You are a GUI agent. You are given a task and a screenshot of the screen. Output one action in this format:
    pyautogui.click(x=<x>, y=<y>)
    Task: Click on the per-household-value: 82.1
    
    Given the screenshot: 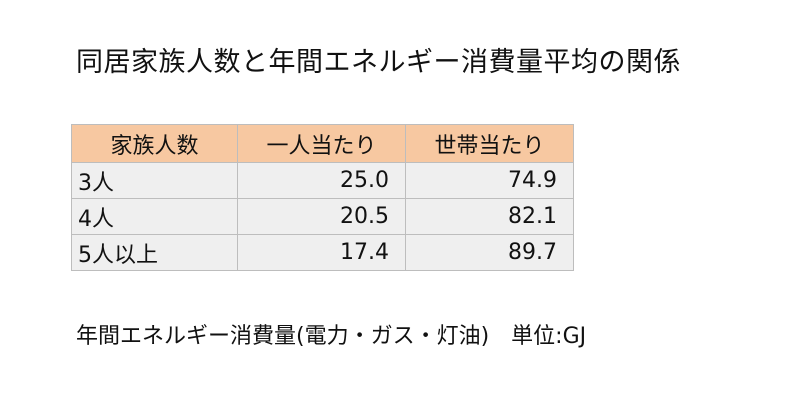 What is the action you would take?
    pyautogui.click(x=489, y=216)
    